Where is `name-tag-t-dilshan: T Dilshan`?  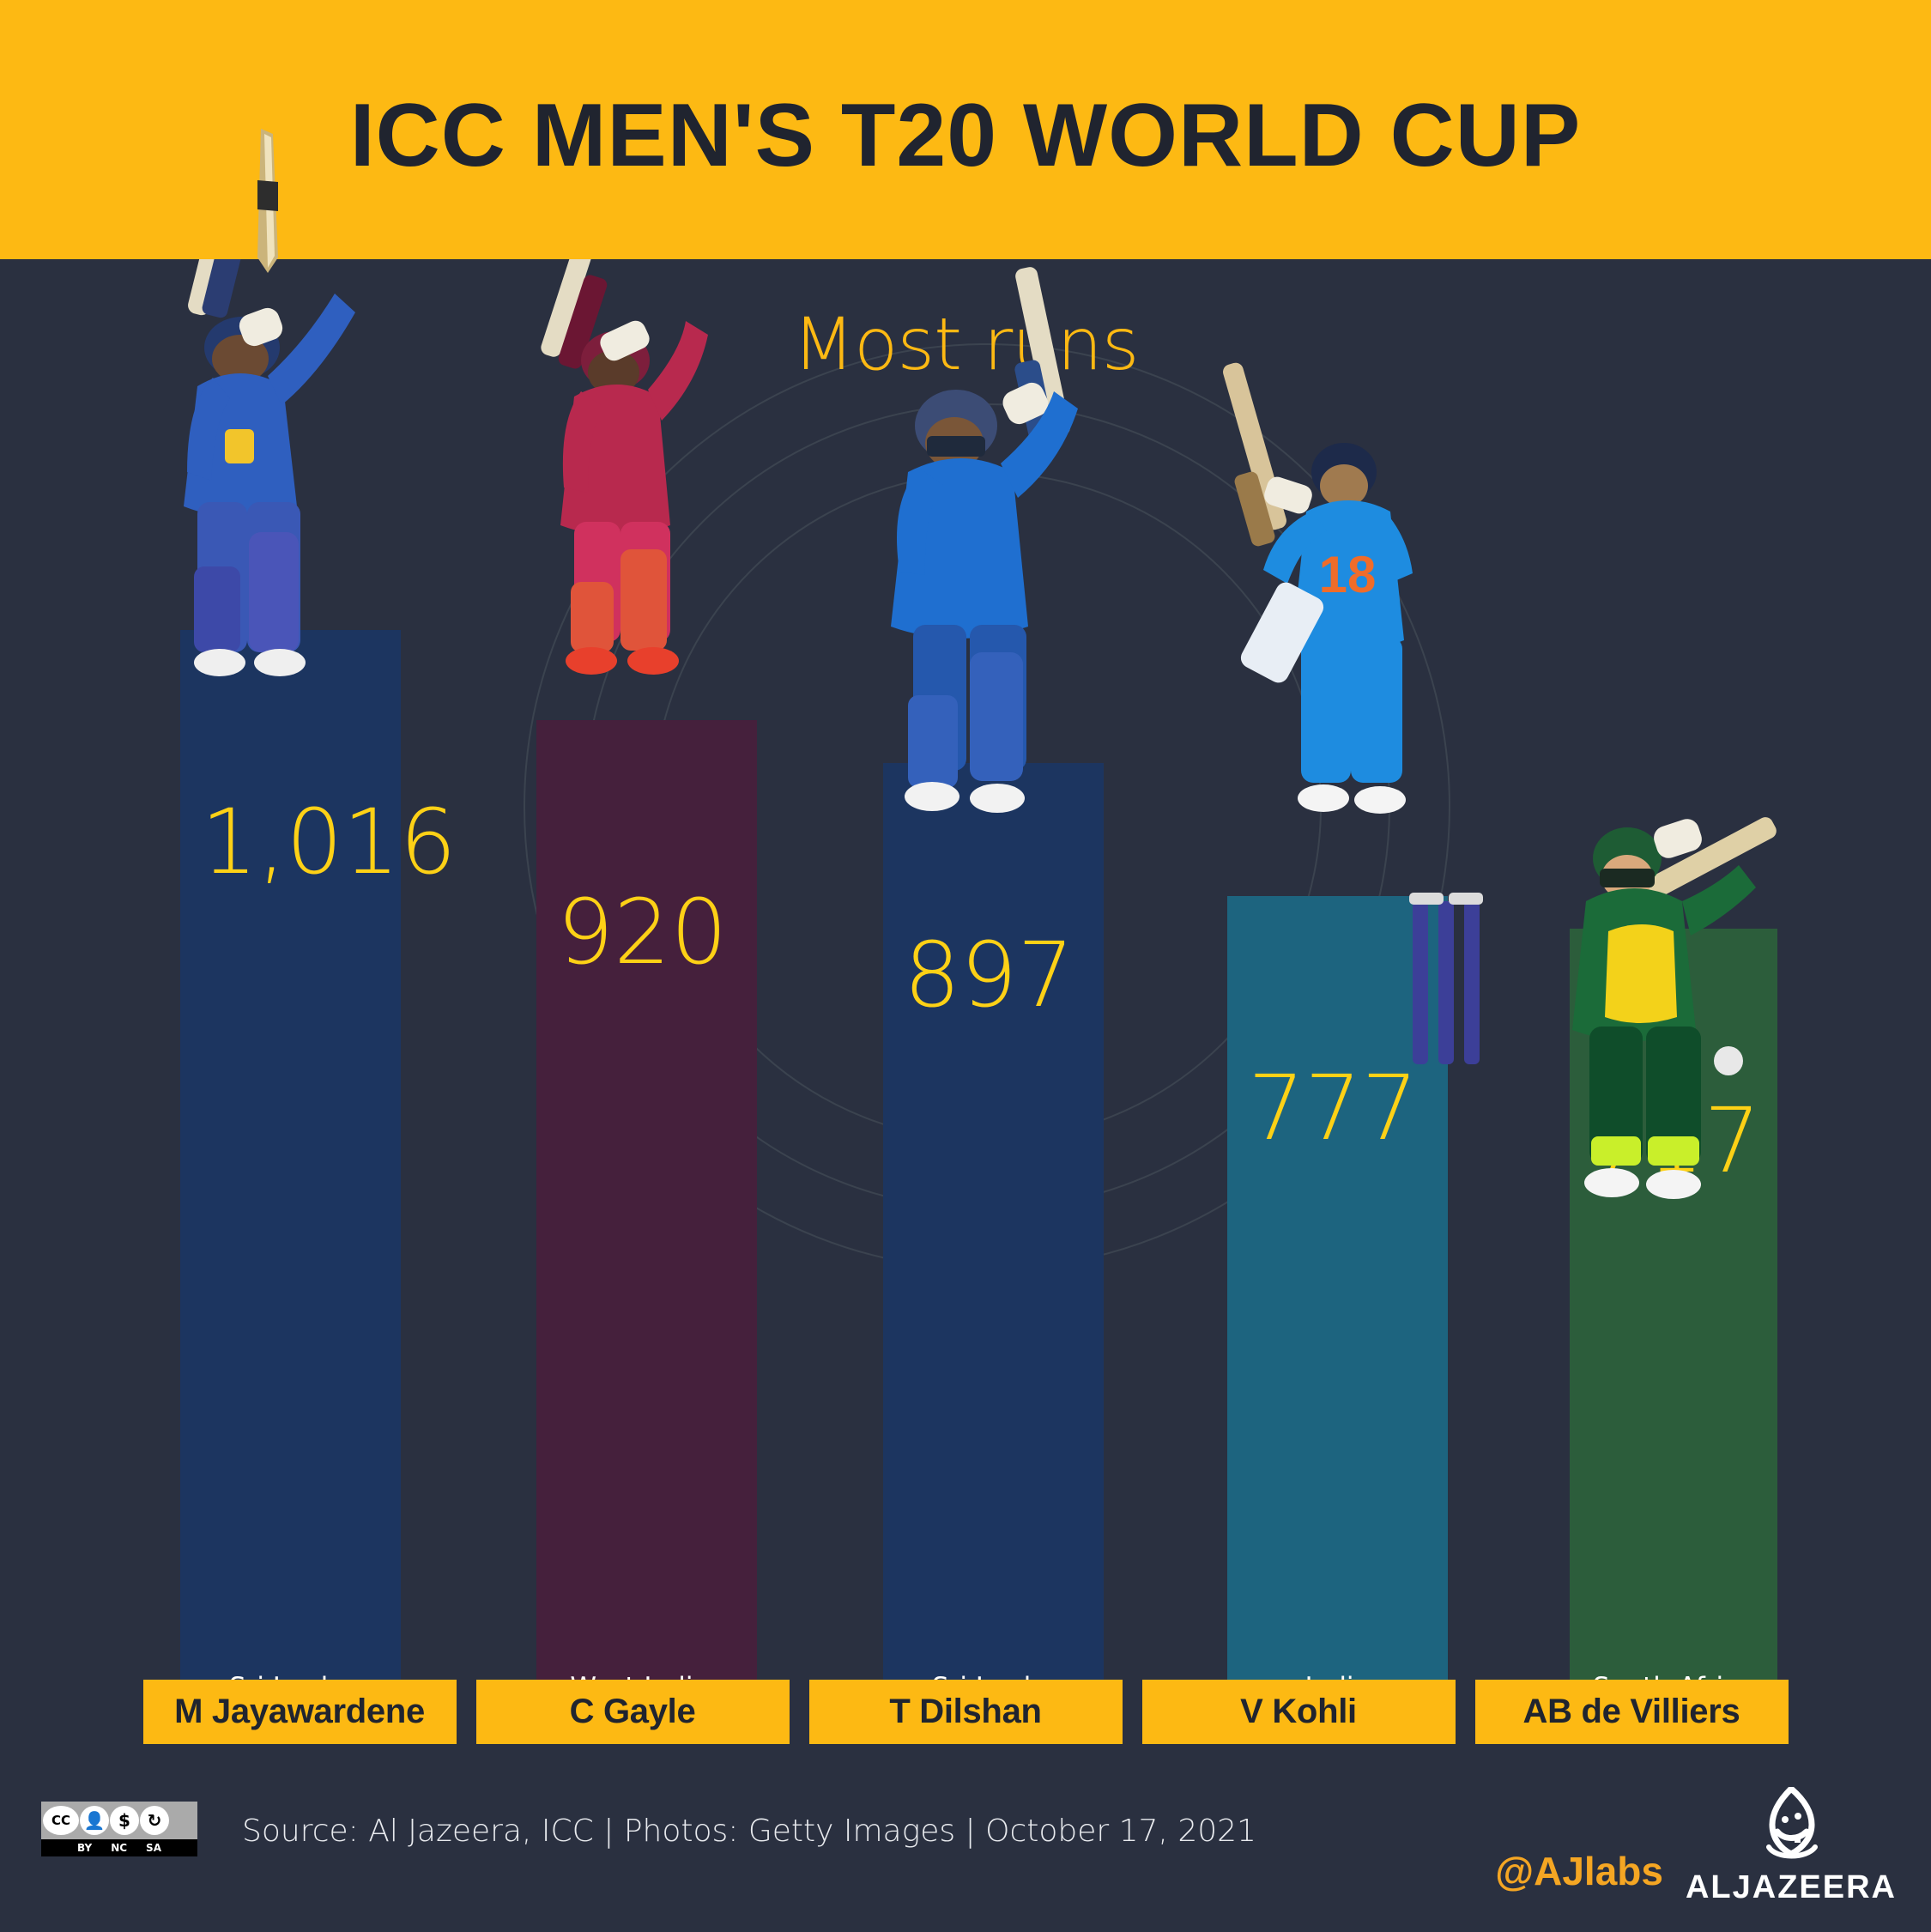 name-tag-t-dilshan: T Dilshan is located at coordinates (965, 1712).